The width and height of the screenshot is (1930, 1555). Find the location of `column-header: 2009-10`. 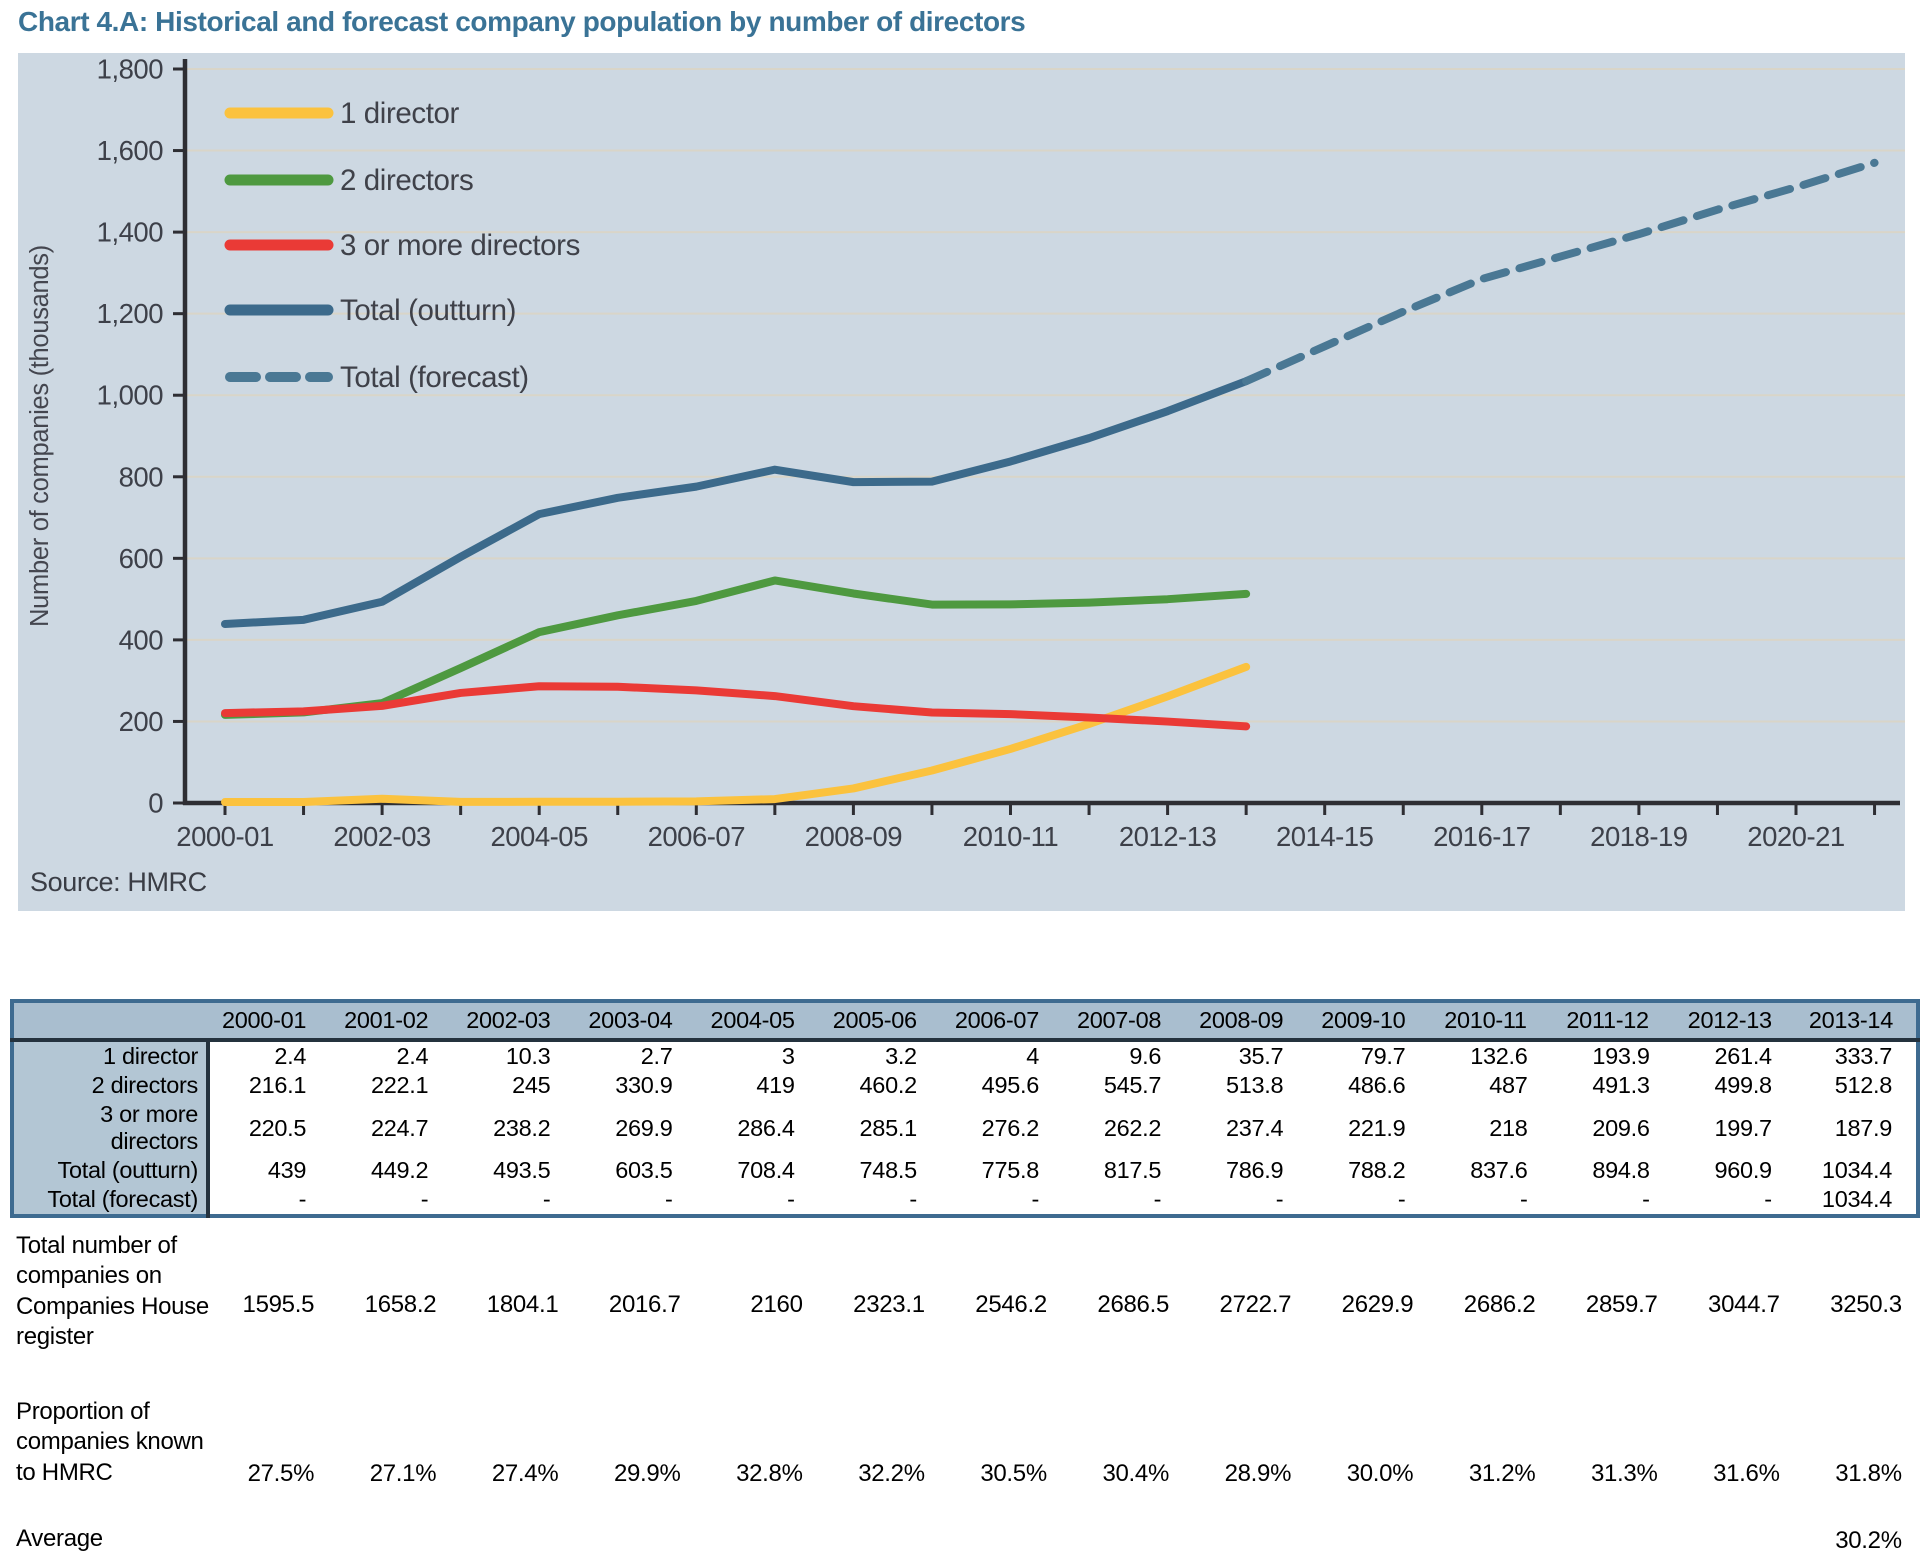

column-header: 2009-10 is located at coordinates (1368, 1021).